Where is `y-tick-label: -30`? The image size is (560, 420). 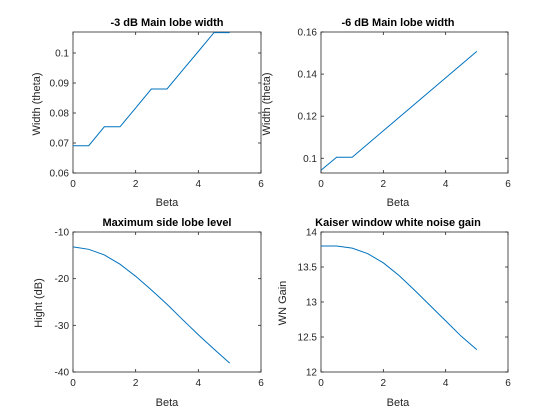
y-tick-label: -30 is located at coordinates (62, 326).